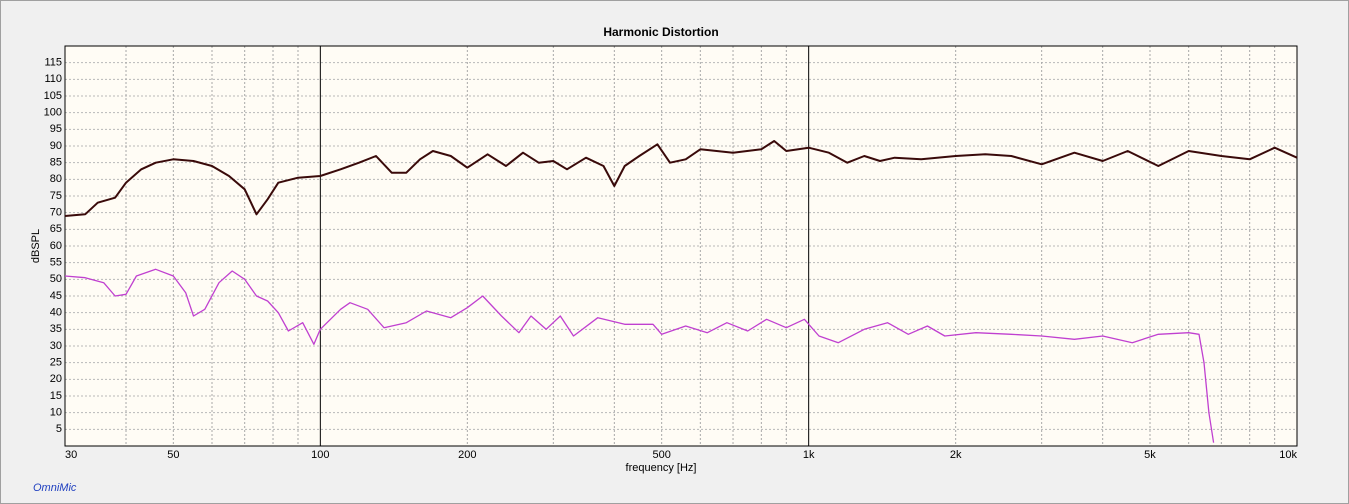 The height and width of the screenshot is (504, 1349). Describe the element at coordinates (55, 488) in the screenshot. I see `footer-brand: OmniMic` at that location.